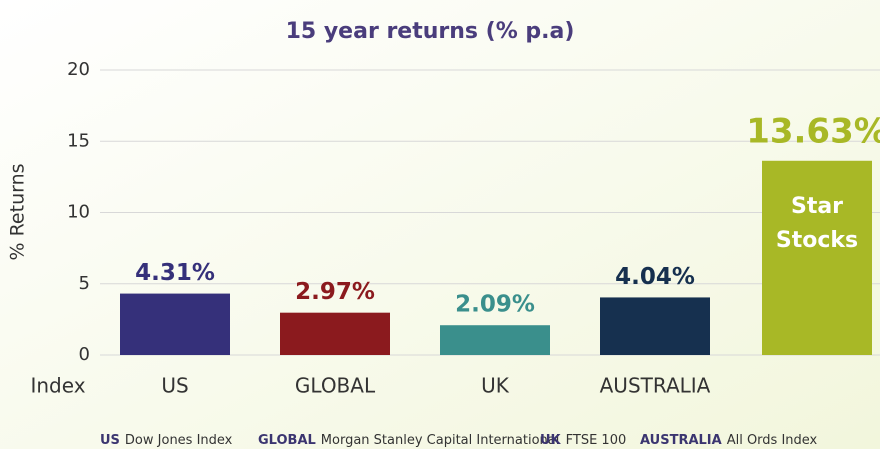  I want to click on y-axis-label: % Returns, so click(18, 211).